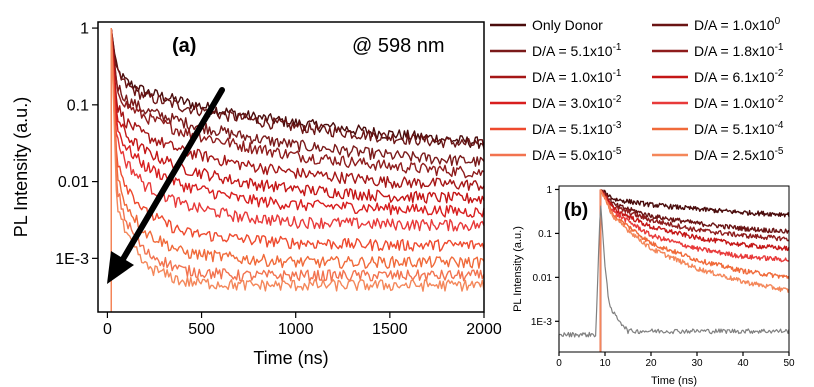 The width and height of the screenshot is (814, 387). What do you see at coordinates (201, 329) in the screenshot?
I see `x-tick-label: 500` at bounding box center [201, 329].